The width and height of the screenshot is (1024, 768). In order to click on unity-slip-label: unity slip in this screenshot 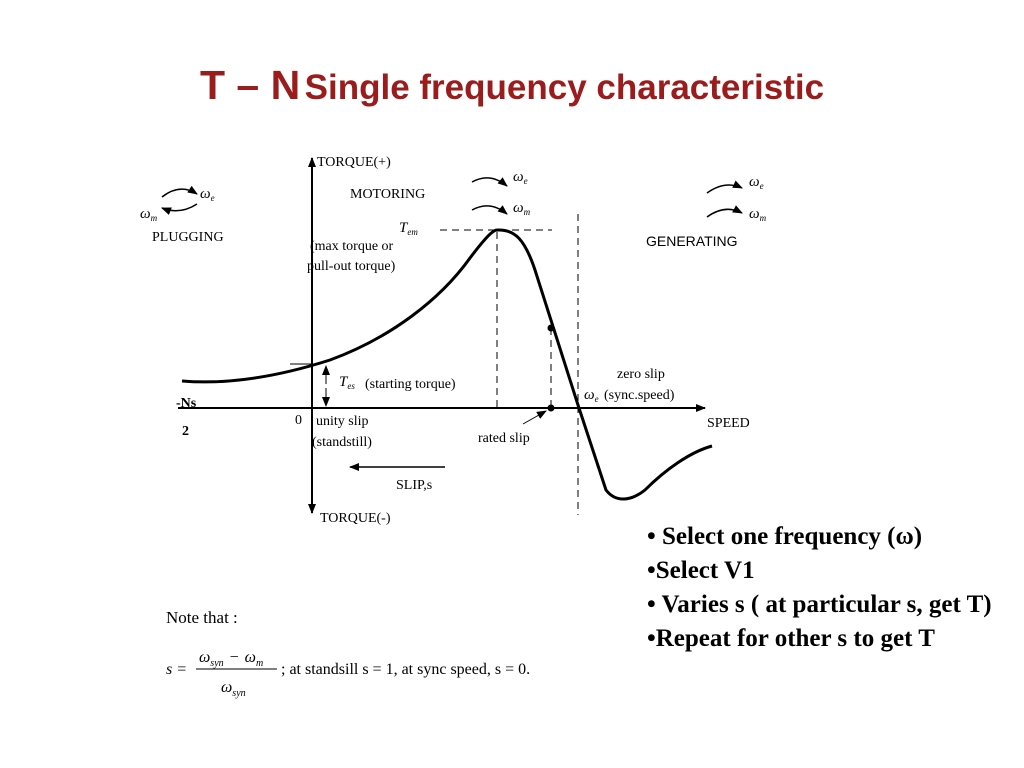, I will do `click(342, 421)`.